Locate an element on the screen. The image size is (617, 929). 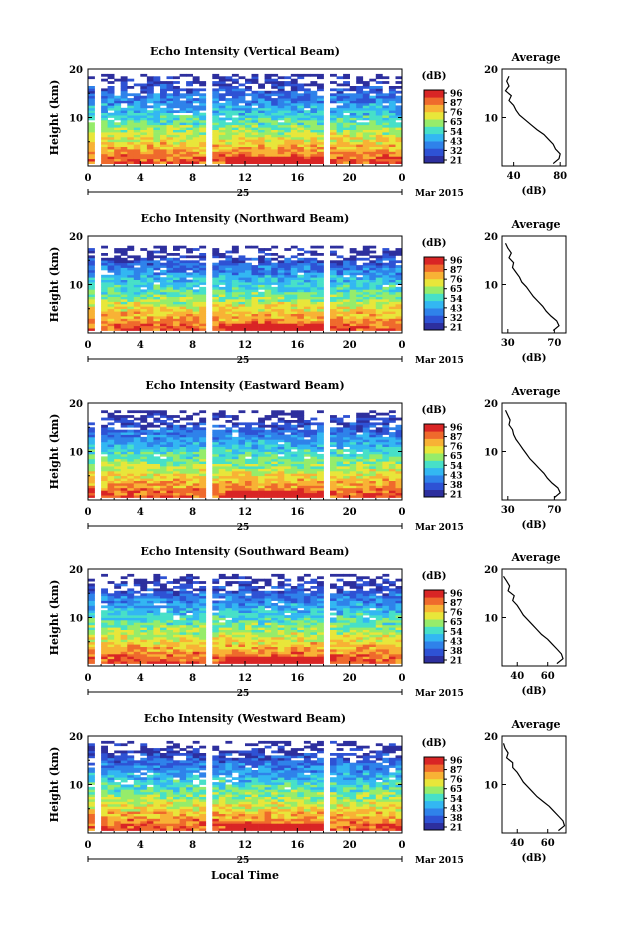
colorbar-tick-label: 43 is located at coordinates (456, 476).